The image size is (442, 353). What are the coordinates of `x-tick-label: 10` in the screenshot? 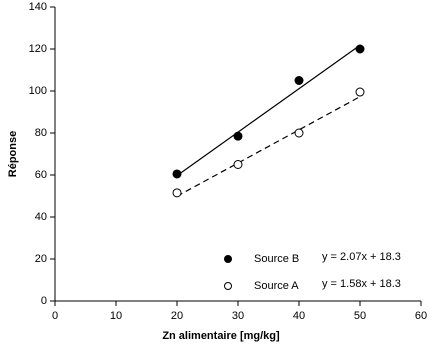 It's located at (116, 316).